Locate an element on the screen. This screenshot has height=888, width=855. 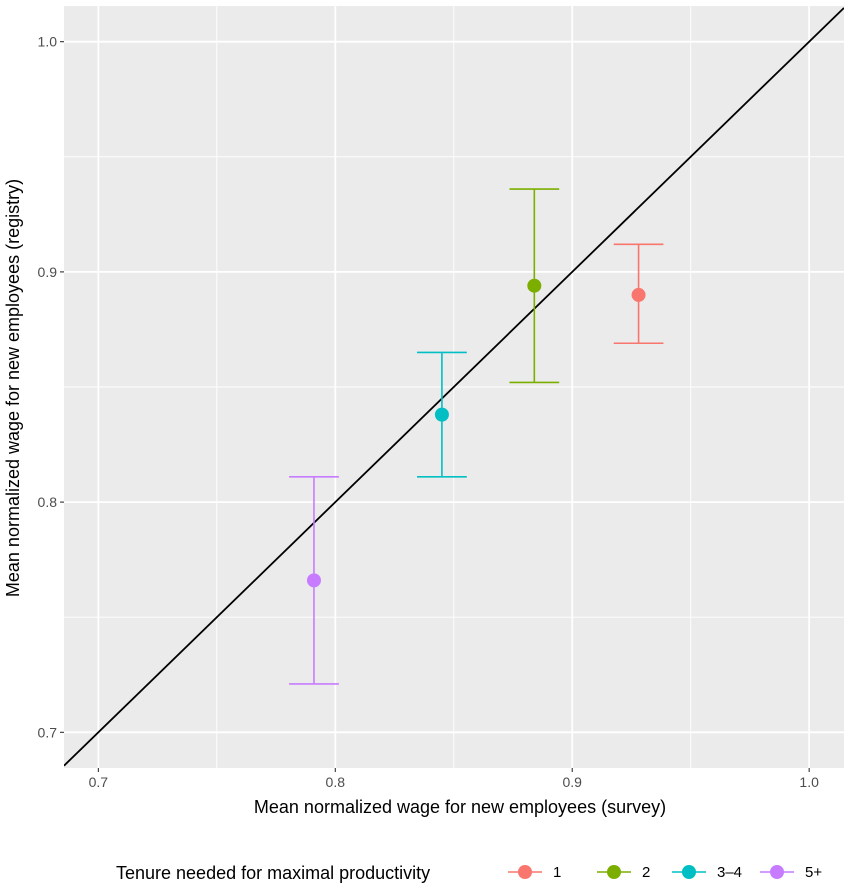
legend-label: 2 is located at coordinates (646, 872).